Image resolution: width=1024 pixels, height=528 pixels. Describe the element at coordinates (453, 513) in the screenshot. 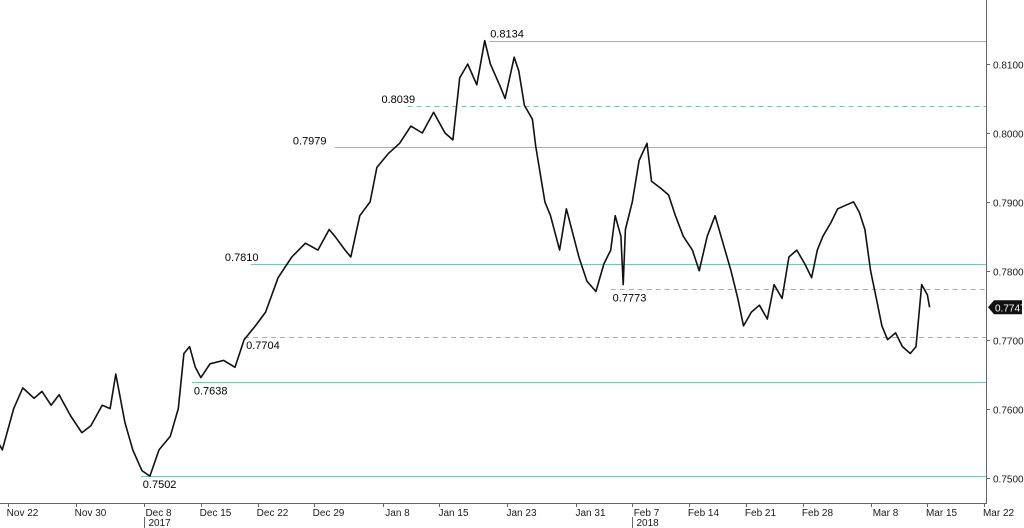

I see `x-tick-label-7: Jan 15` at that location.